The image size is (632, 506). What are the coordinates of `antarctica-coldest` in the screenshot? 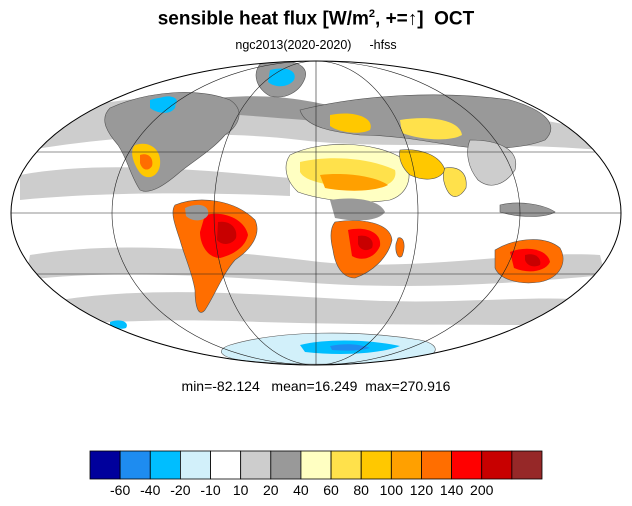 It's located at (350, 347).